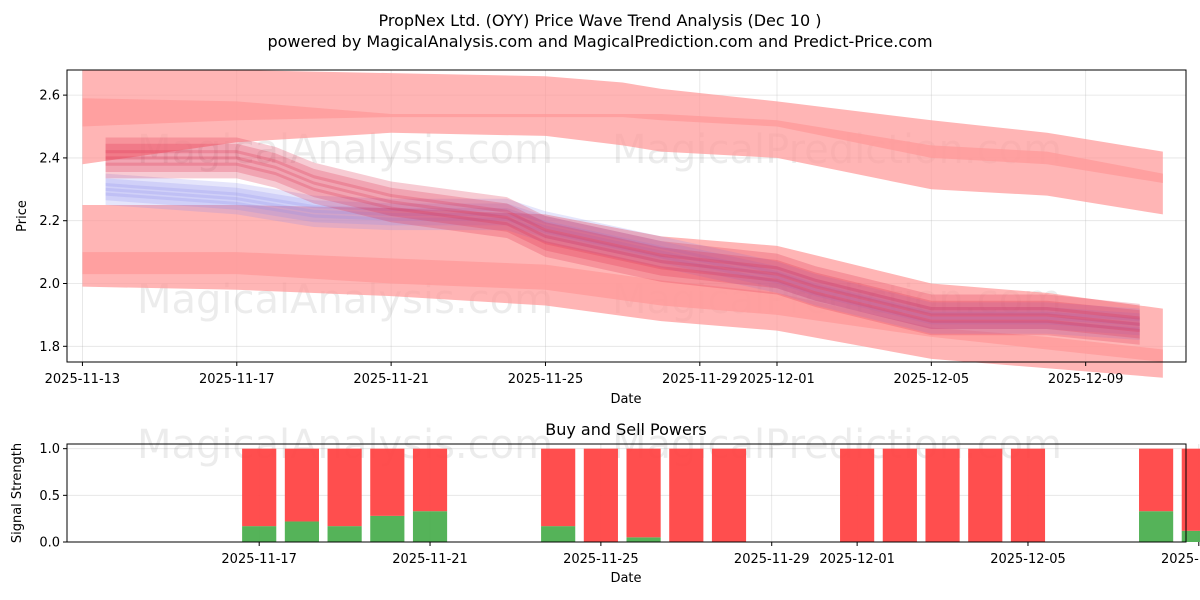 This screenshot has height=600, width=1200. What do you see at coordinates (49, 543) in the screenshot?
I see `power-y-tick-label: 0.0` at bounding box center [49, 543].